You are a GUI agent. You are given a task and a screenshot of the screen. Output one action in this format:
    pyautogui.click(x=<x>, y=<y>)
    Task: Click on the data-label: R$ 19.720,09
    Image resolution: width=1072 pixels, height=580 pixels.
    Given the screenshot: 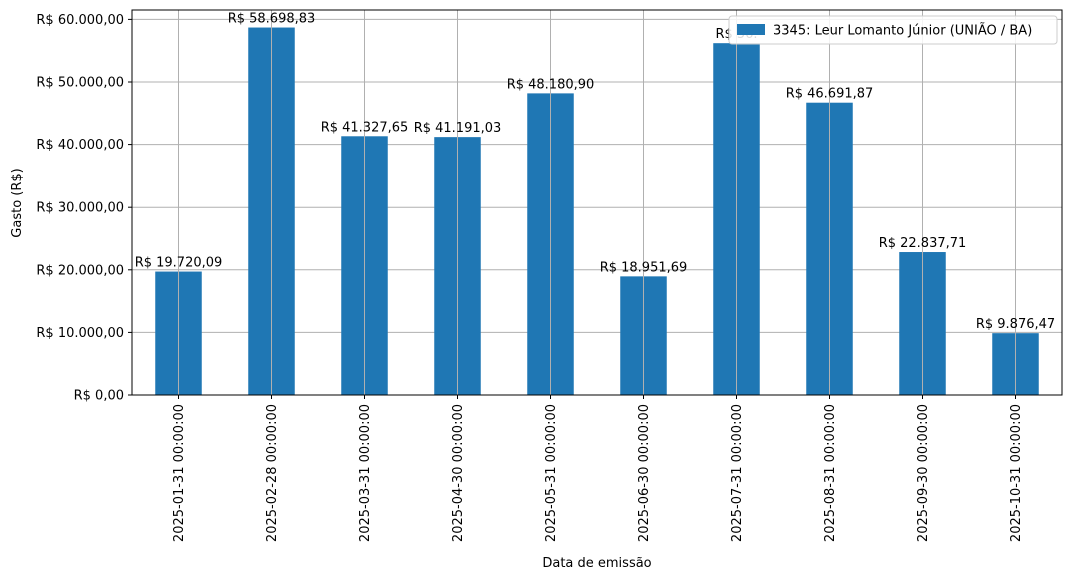 What is the action you would take?
    pyautogui.click(x=179, y=263)
    